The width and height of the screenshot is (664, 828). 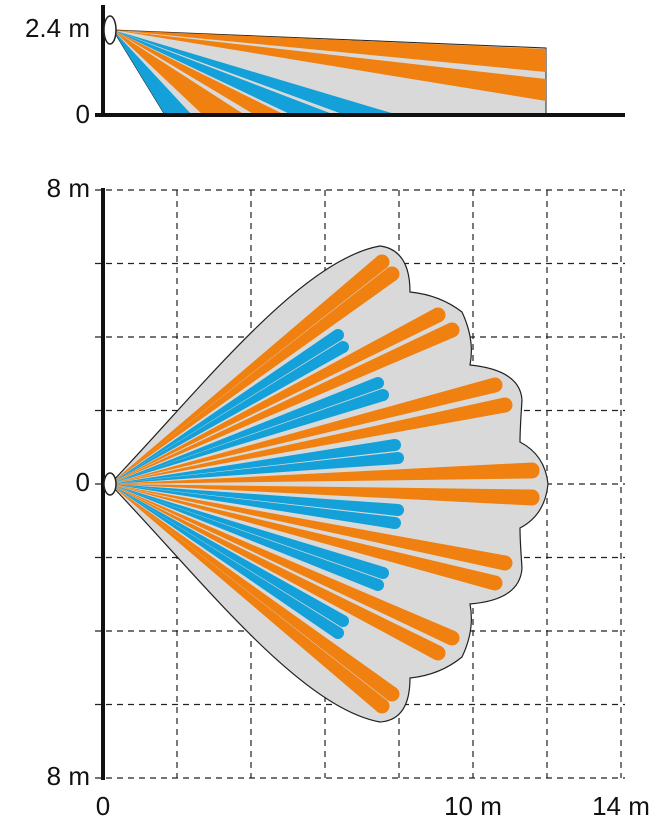 I want to click on x-label: 10 m, so click(x=473, y=806).